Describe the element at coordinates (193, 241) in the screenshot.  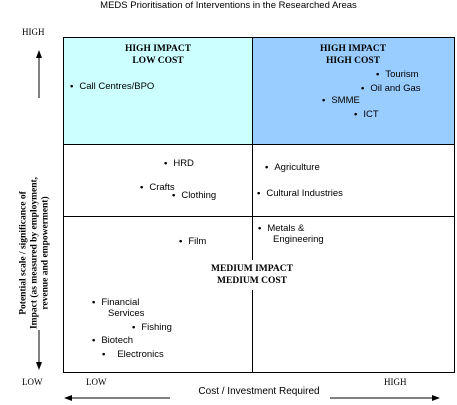
I see `item-film: • Film` at that location.